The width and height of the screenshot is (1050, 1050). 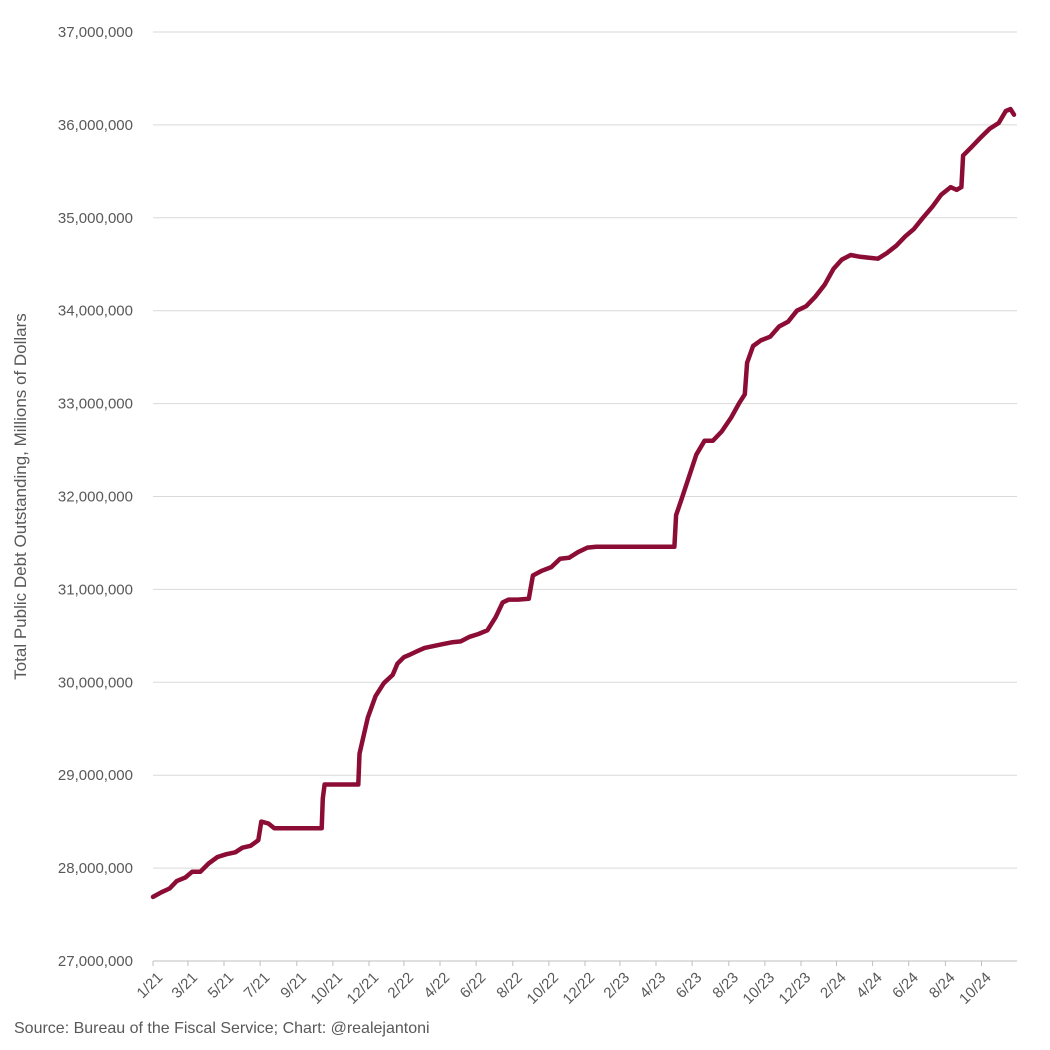 I want to click on x-tick-label: 2/24, so click(x=833, y=985).